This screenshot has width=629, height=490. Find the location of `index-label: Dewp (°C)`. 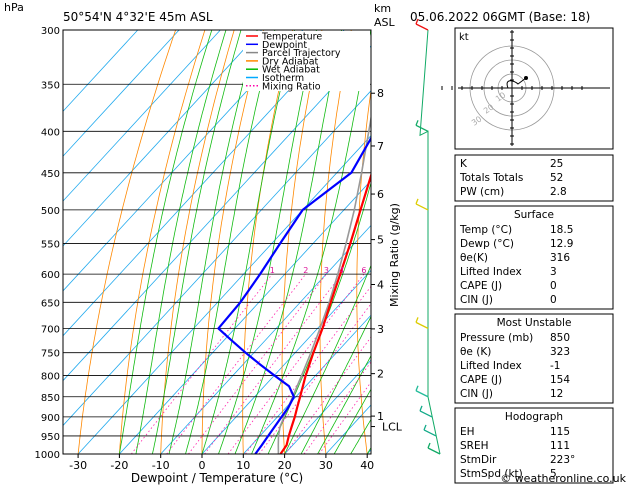

index-label: Dewp (°C) is located at coordinates (487, 244).